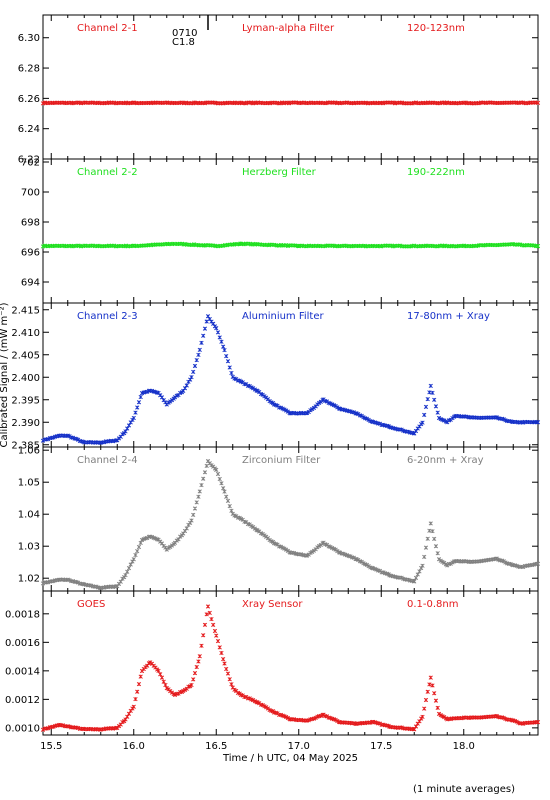 Image resolution: width=550 pixels, height=800 pixels. Describe the element at coordinates (107, 460) in the screenshot. I see `panel-channel-label: Channel 2-4` at that location.